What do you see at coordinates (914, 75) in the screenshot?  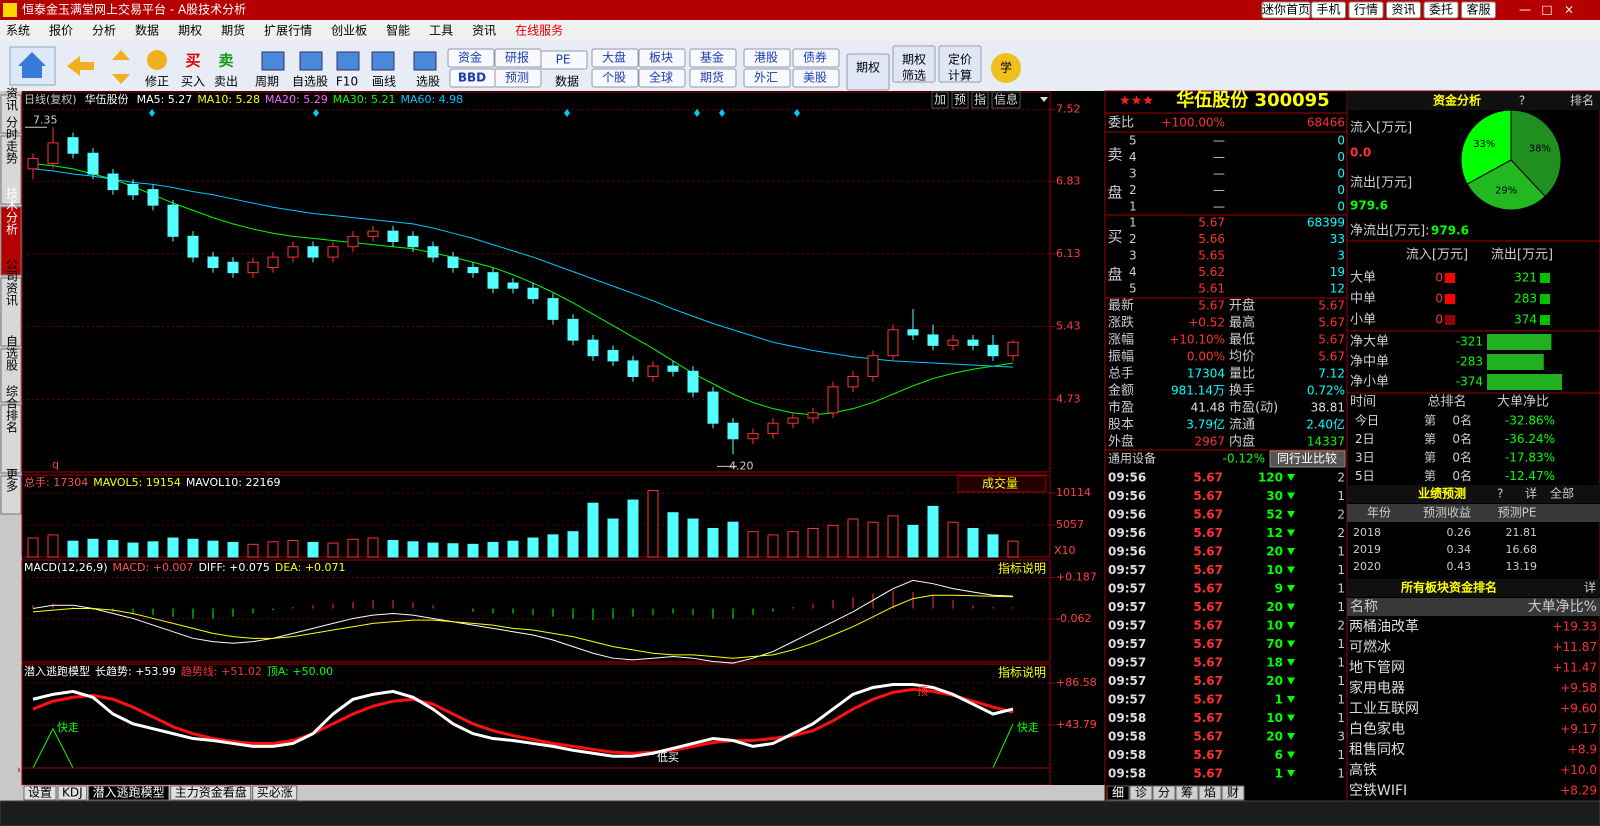 I see `tool-button: 筛选` at bounding box center [914, 75].